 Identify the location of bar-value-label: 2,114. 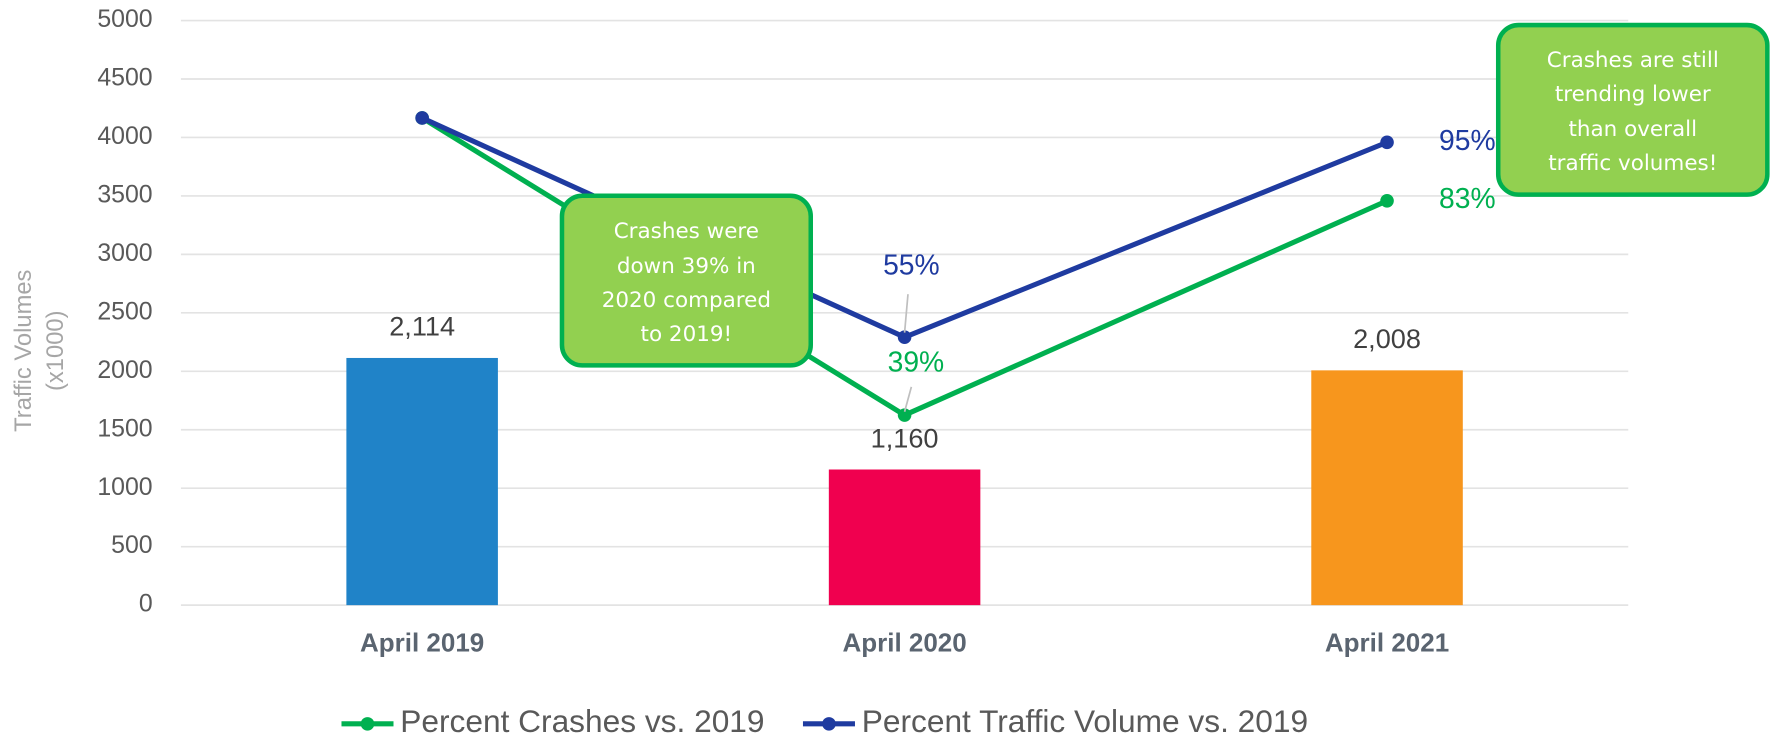
(422, 326).